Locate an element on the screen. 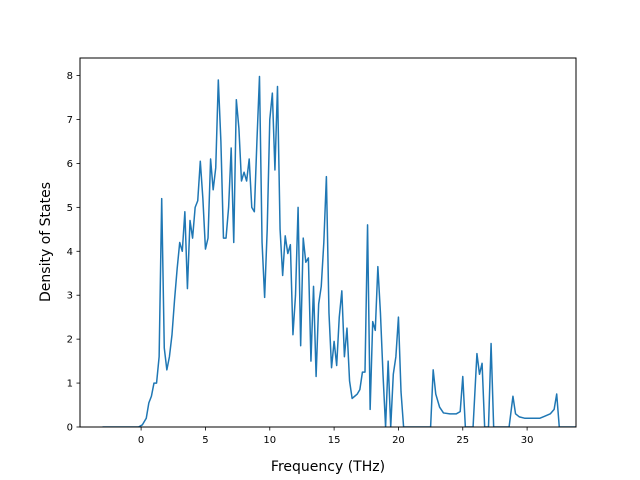 This screenshot has height=480, width=640. x-tick-label: 20 is located at coordinates (398, 440).